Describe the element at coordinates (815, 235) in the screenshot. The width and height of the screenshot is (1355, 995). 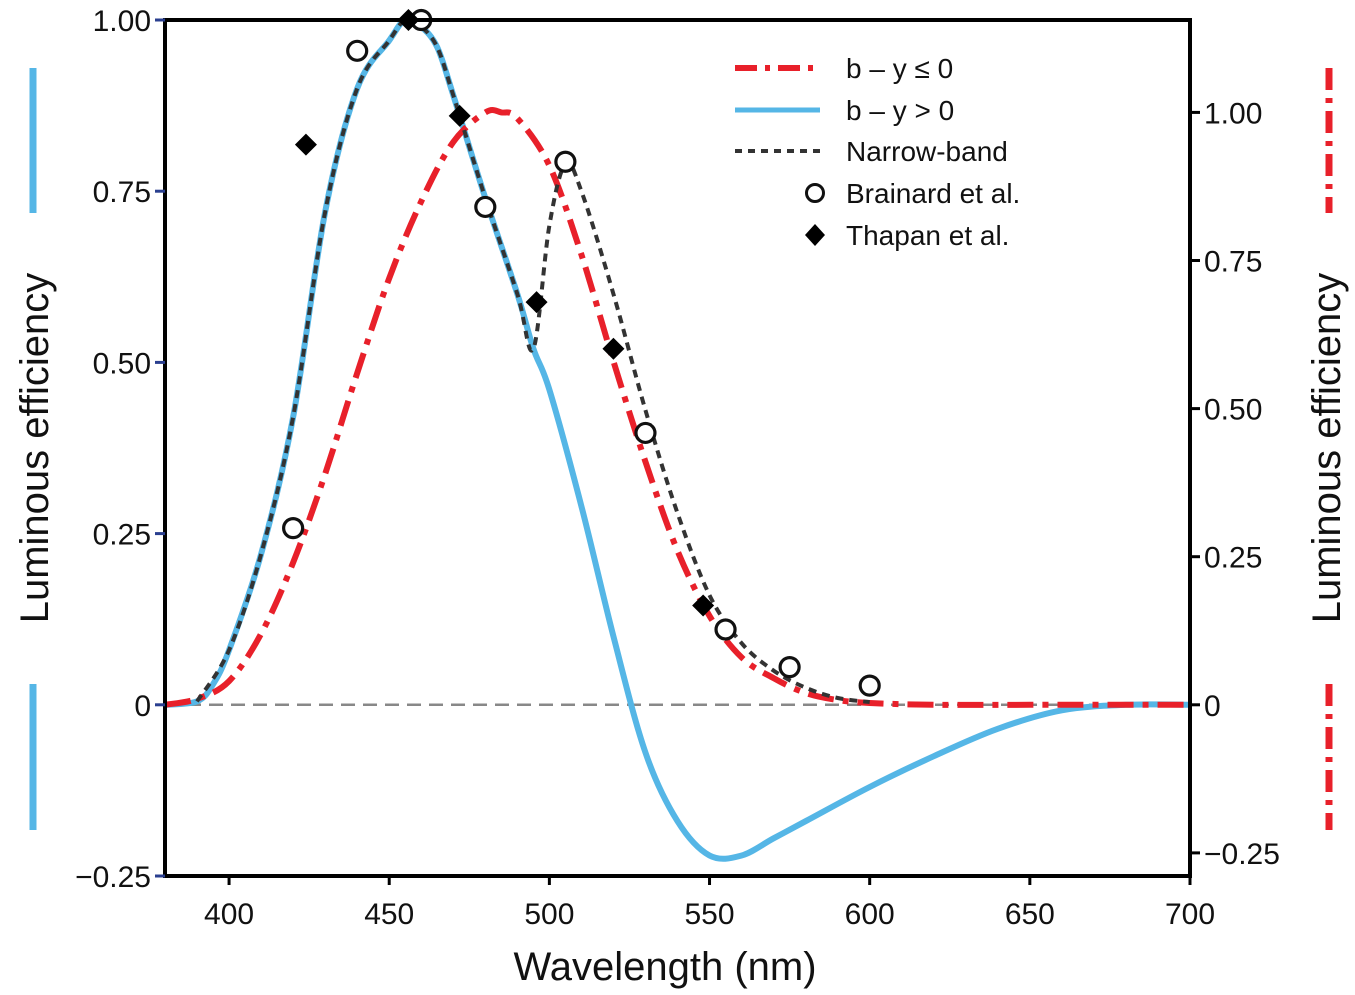
I see `legend-marker-thapan` at that location.